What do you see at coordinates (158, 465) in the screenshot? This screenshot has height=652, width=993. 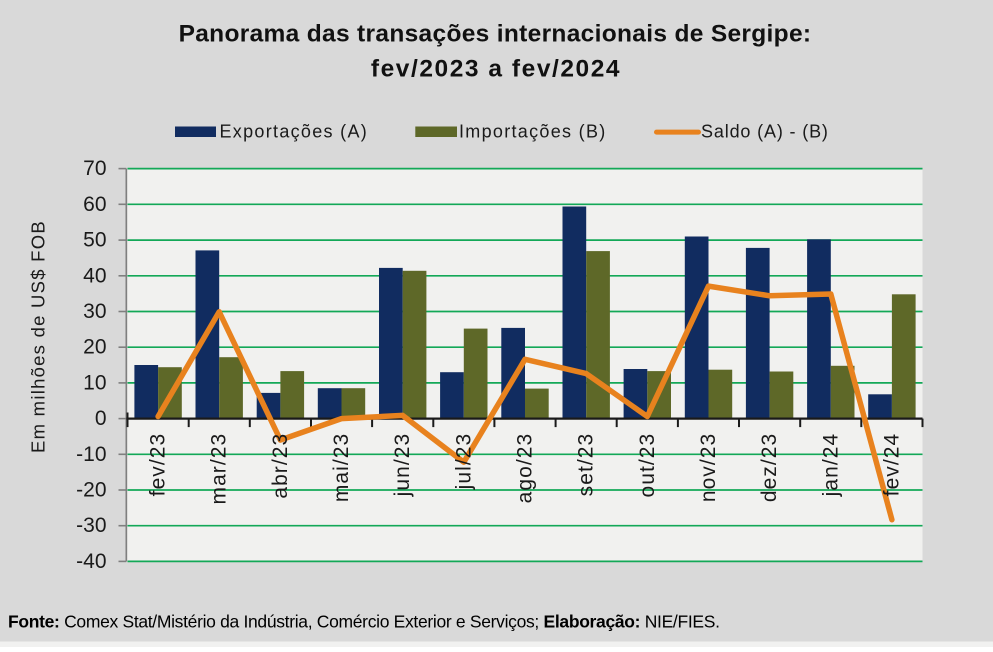 I see `svg-text: fev/23` at bounding box center [158, 465].